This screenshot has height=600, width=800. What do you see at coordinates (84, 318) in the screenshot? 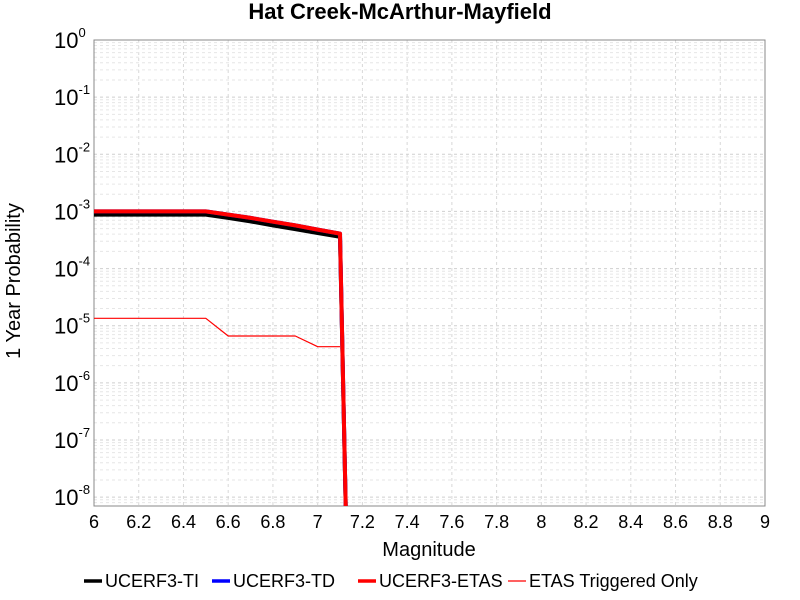
I see `y-tick-exponent: -5` at bounding box center [84, 318].